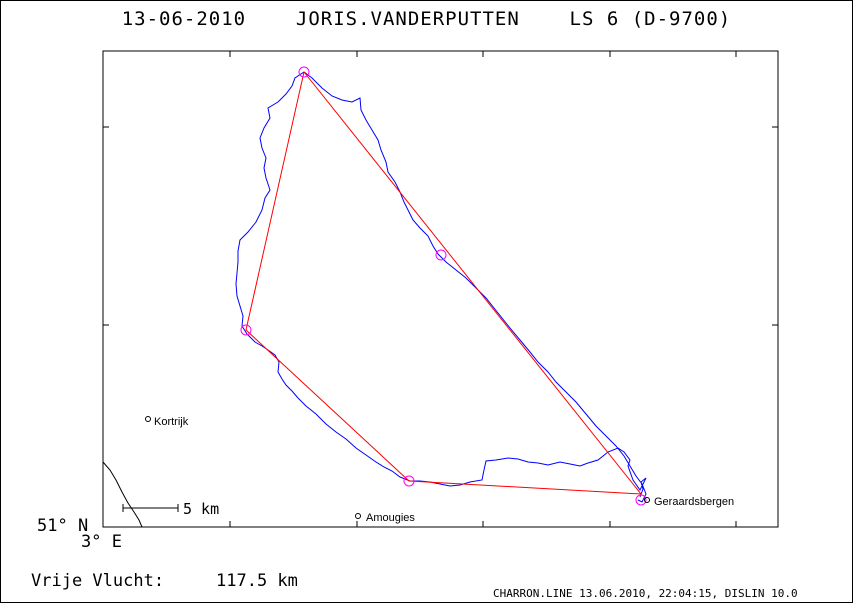  What do you see at coordinates (63, 526) in the screenshot?
I see `latitude-label: 51° N` at bounding box center [63, 526].